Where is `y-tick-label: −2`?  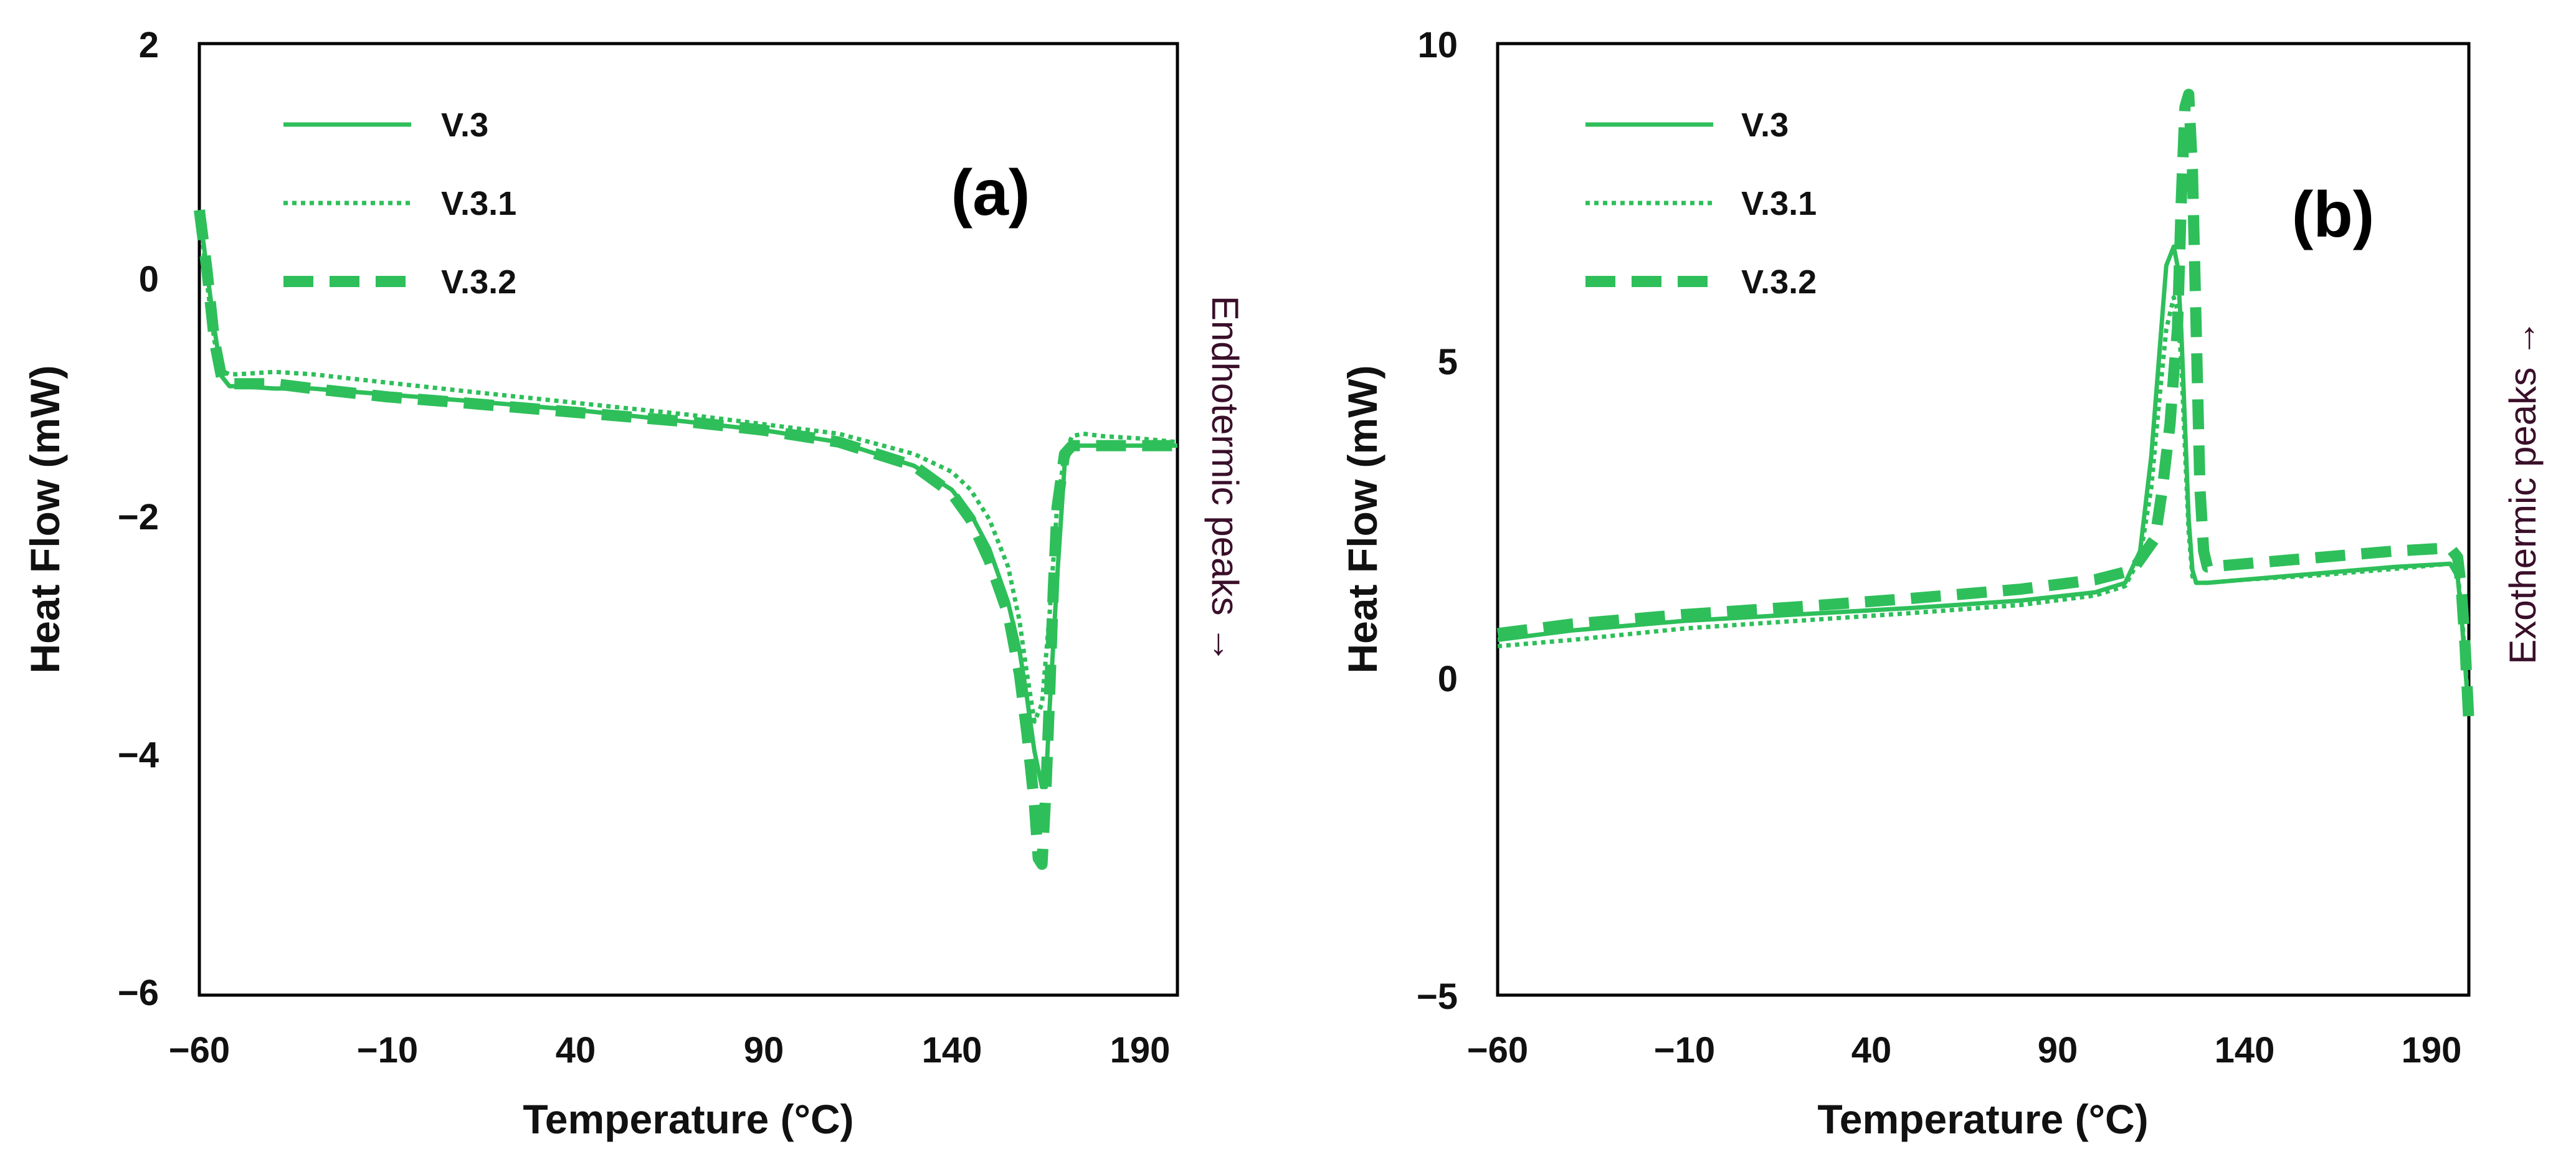
y-tick-label: −2 is located at coordinates (138, 517).